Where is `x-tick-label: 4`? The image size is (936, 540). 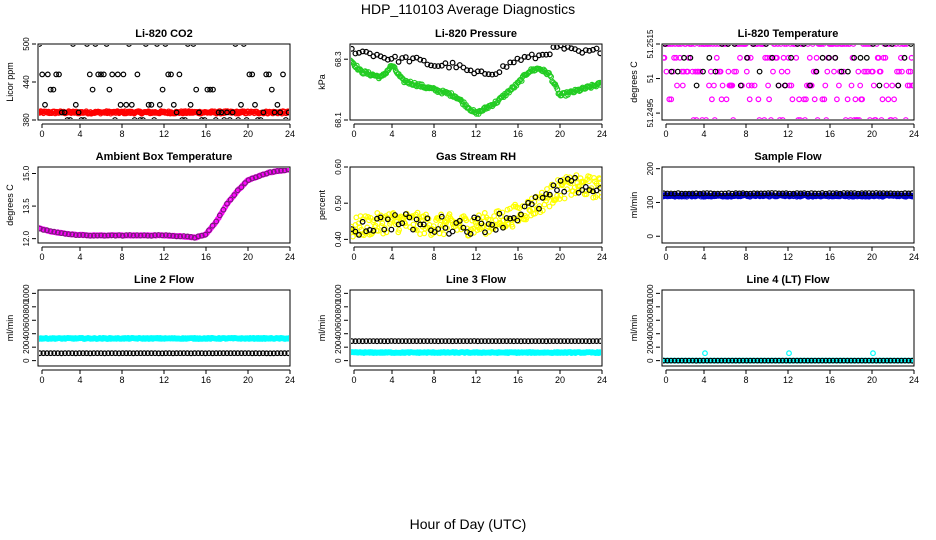 x-tick-label: 4 is located at coordinates (79, 134).